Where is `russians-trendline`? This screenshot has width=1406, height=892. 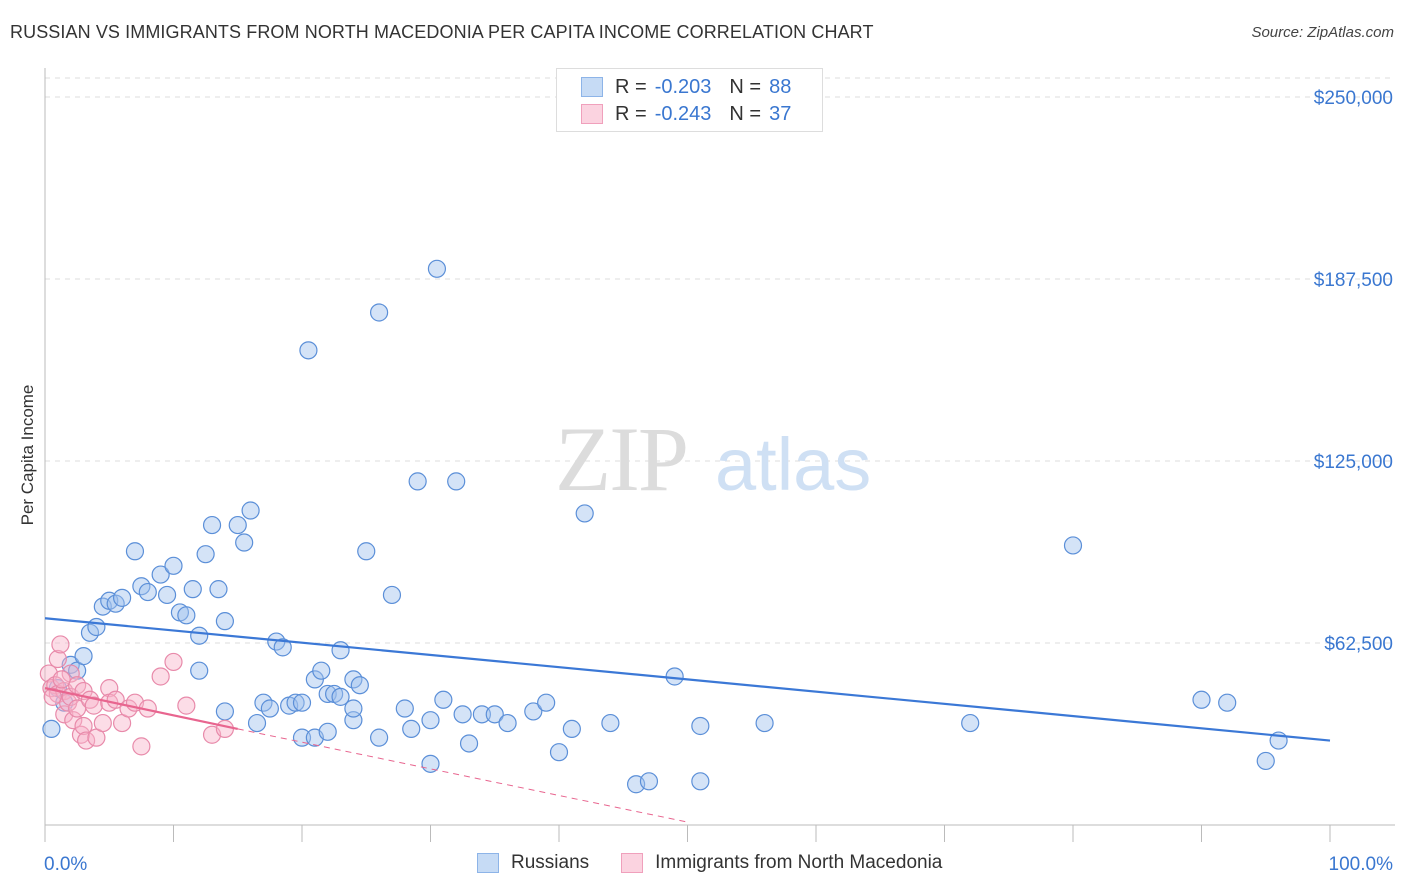 russians-trendline is located at coordinates (687, 679).